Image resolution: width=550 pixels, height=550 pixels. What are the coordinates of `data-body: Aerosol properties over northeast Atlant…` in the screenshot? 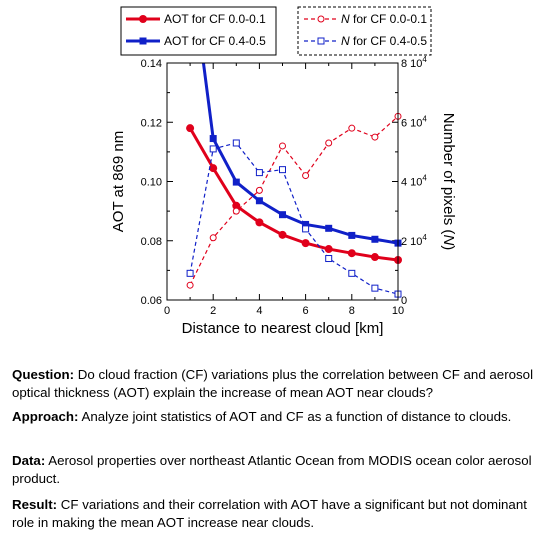 It's located at (272, 469).